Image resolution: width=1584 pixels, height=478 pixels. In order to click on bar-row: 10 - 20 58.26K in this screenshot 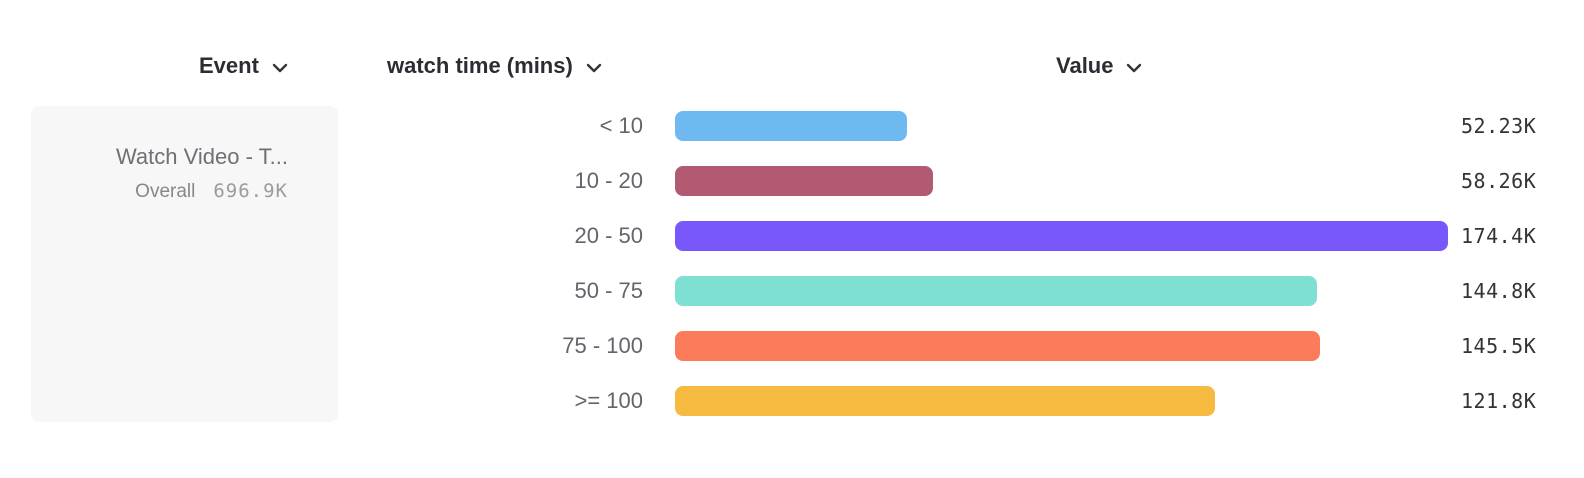, I will do `click(792, 180)`.